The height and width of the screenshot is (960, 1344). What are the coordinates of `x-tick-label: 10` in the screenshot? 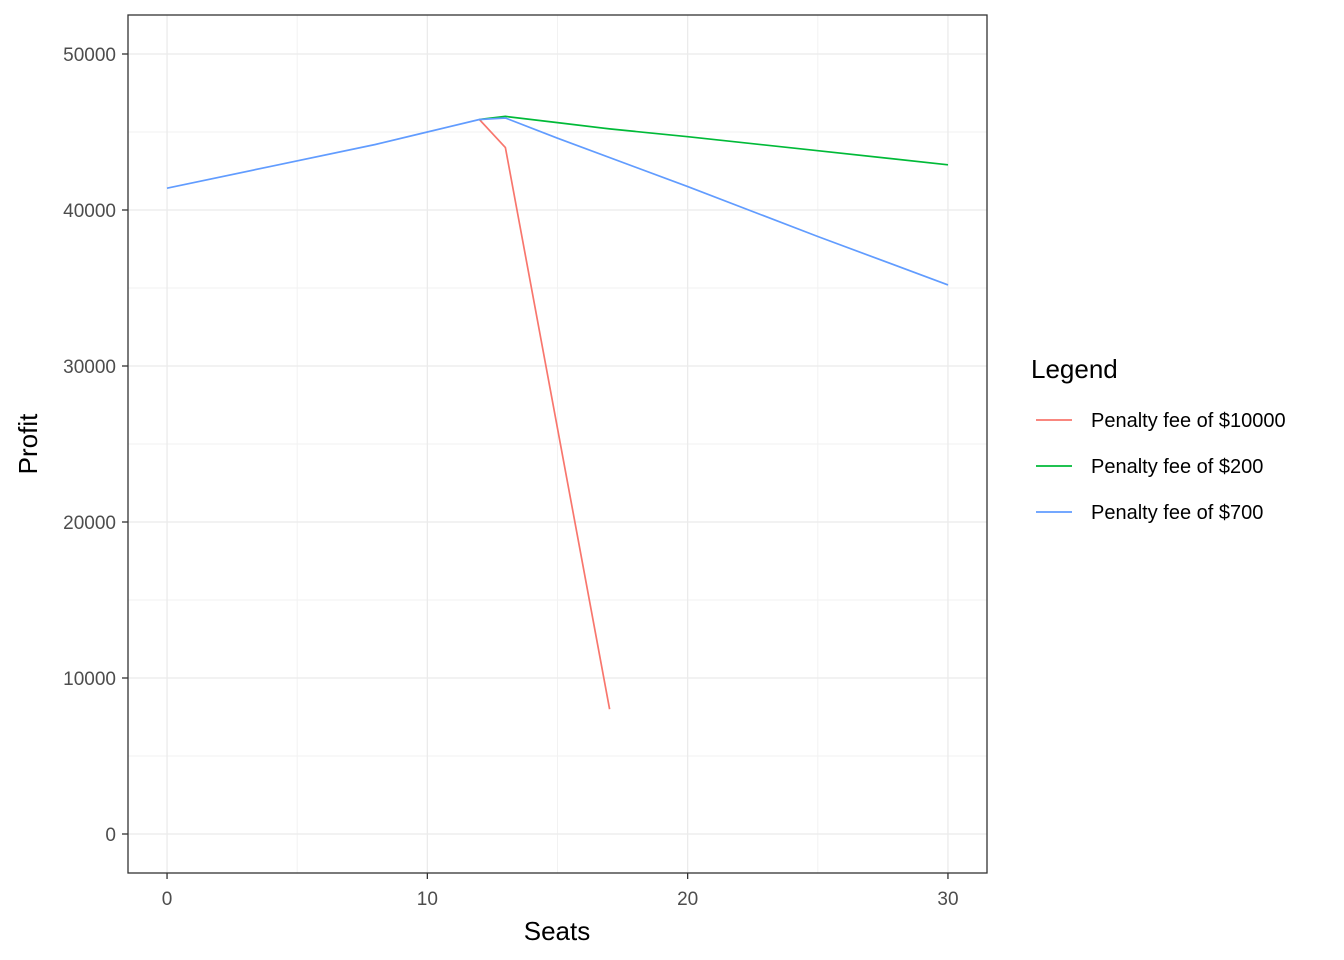 It's located at (427, 899).